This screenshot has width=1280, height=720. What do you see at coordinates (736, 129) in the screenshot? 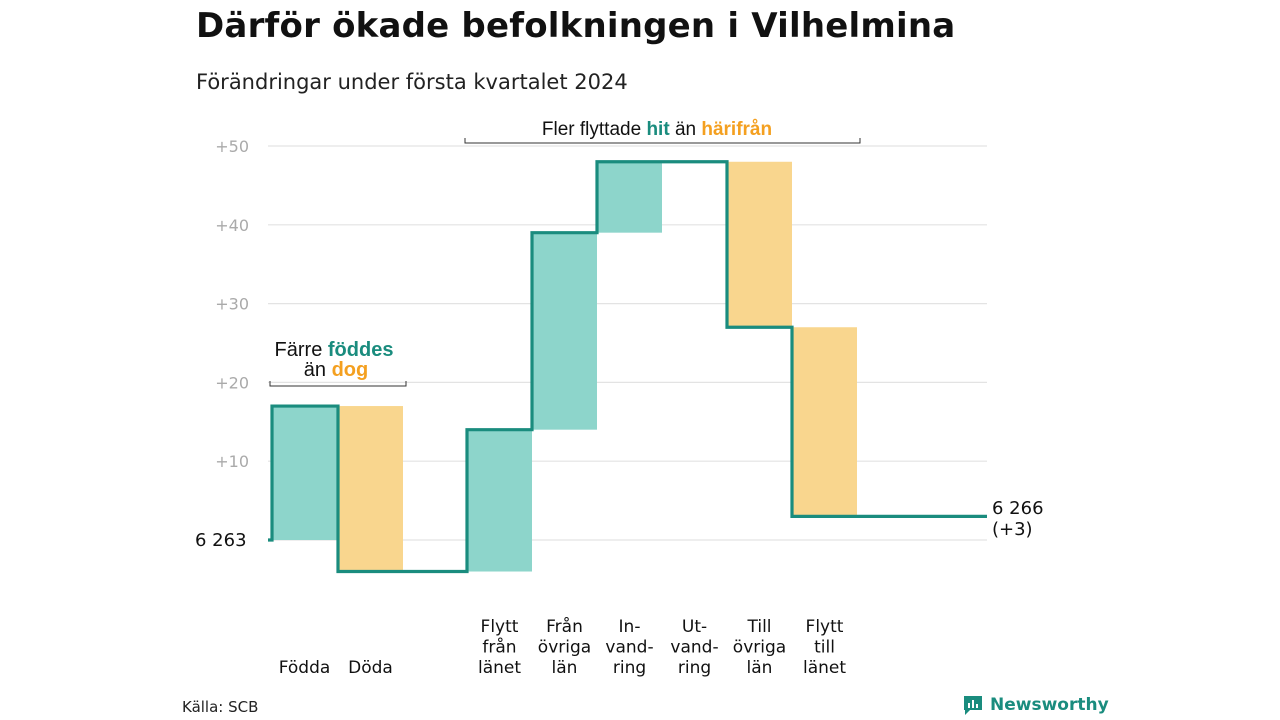
I see `annotation-orange-word: härifrån` at bounding box center [736, 129].